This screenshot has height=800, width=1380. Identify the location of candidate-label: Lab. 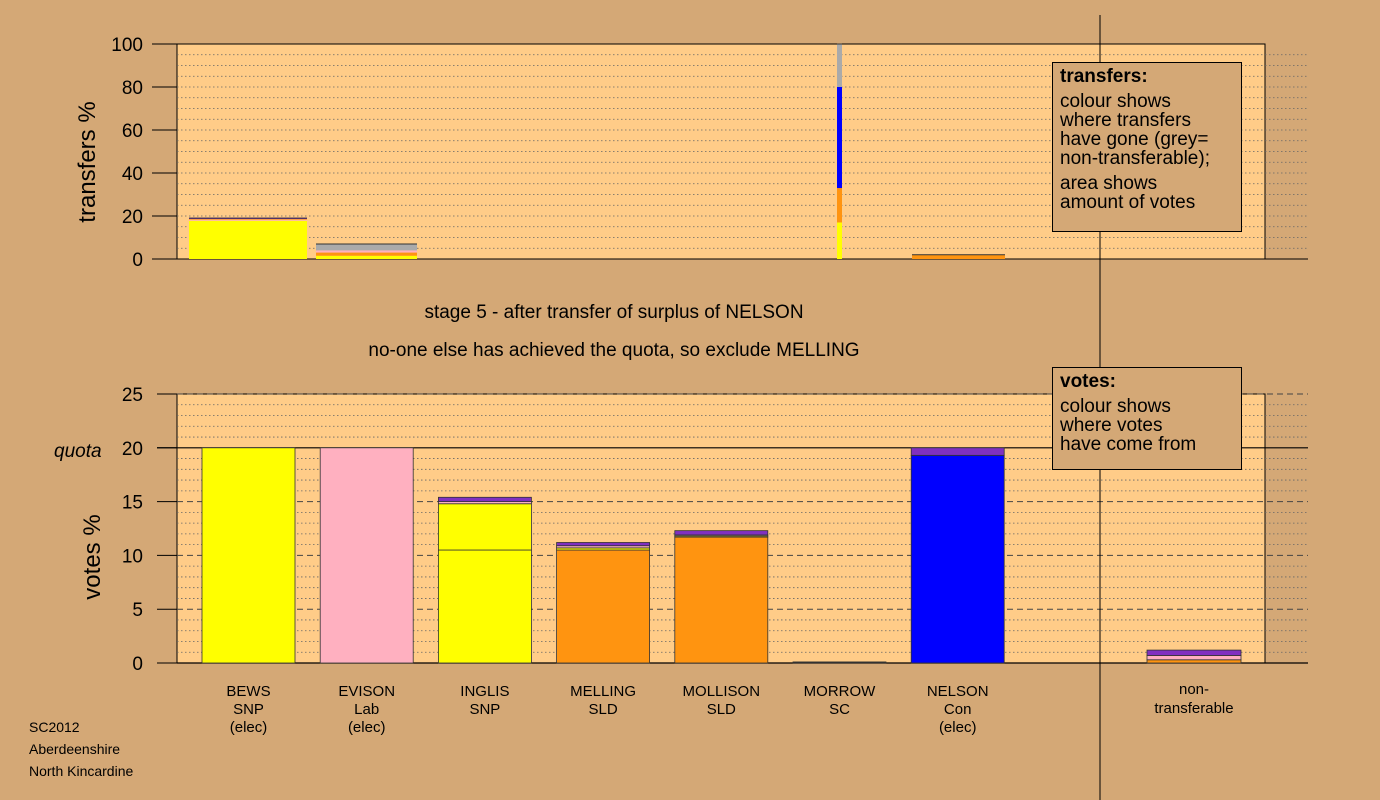
(366, 709).